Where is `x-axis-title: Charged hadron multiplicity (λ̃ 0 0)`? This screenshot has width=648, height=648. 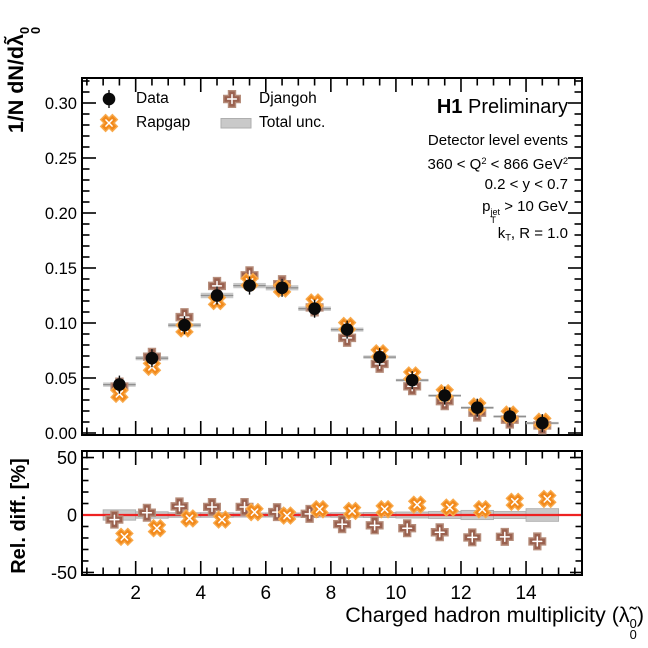 x-axis-title: Charged hadron multiplicity (λ̃ 0 0) is located at coordinates (494, 622).